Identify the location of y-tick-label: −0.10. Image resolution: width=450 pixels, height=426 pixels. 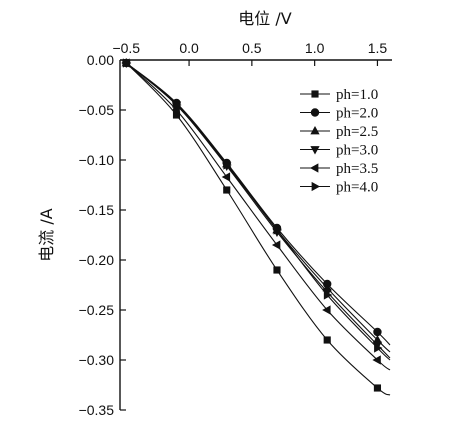
(97, 160).